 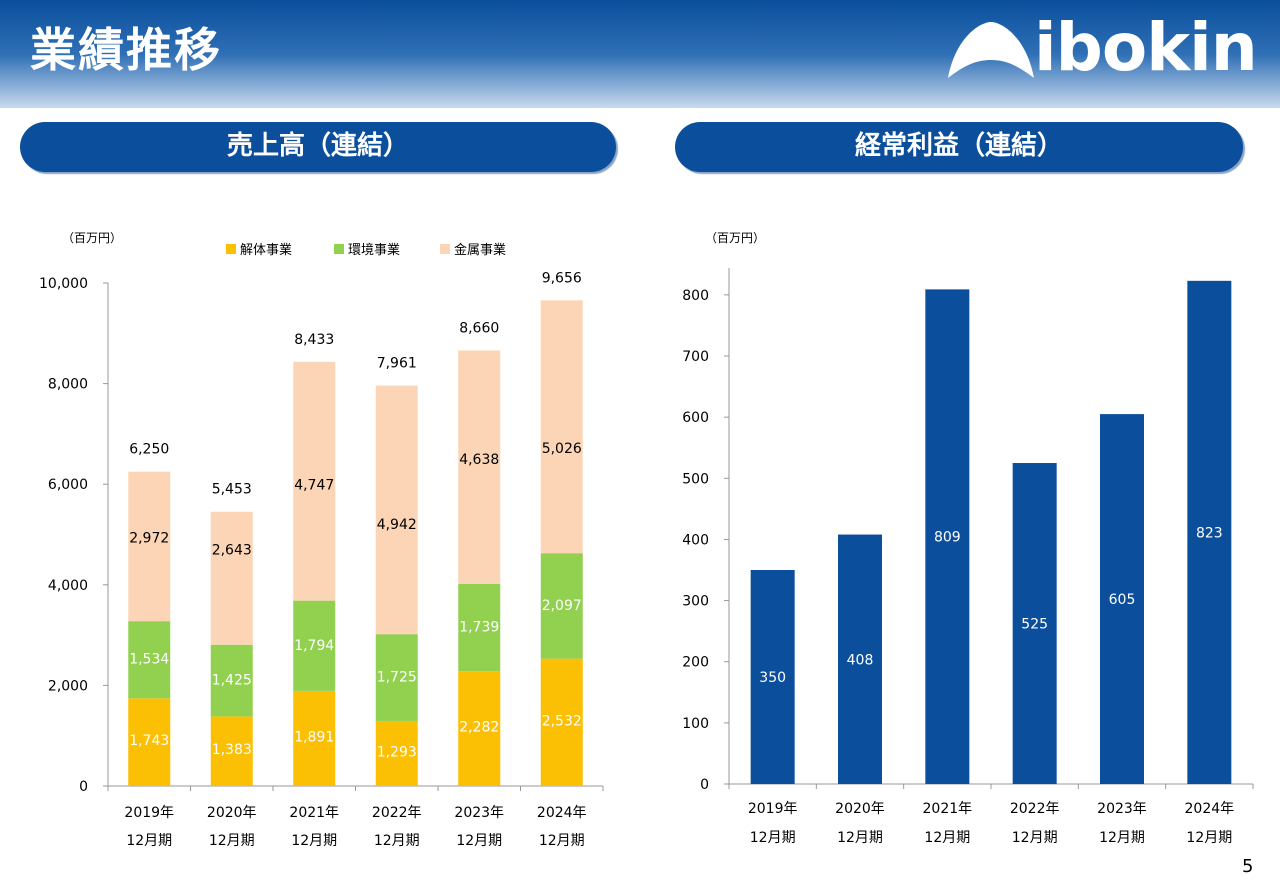 I want to click on sales-x-label-year-3: 2022年, so click(x=397, y=813).